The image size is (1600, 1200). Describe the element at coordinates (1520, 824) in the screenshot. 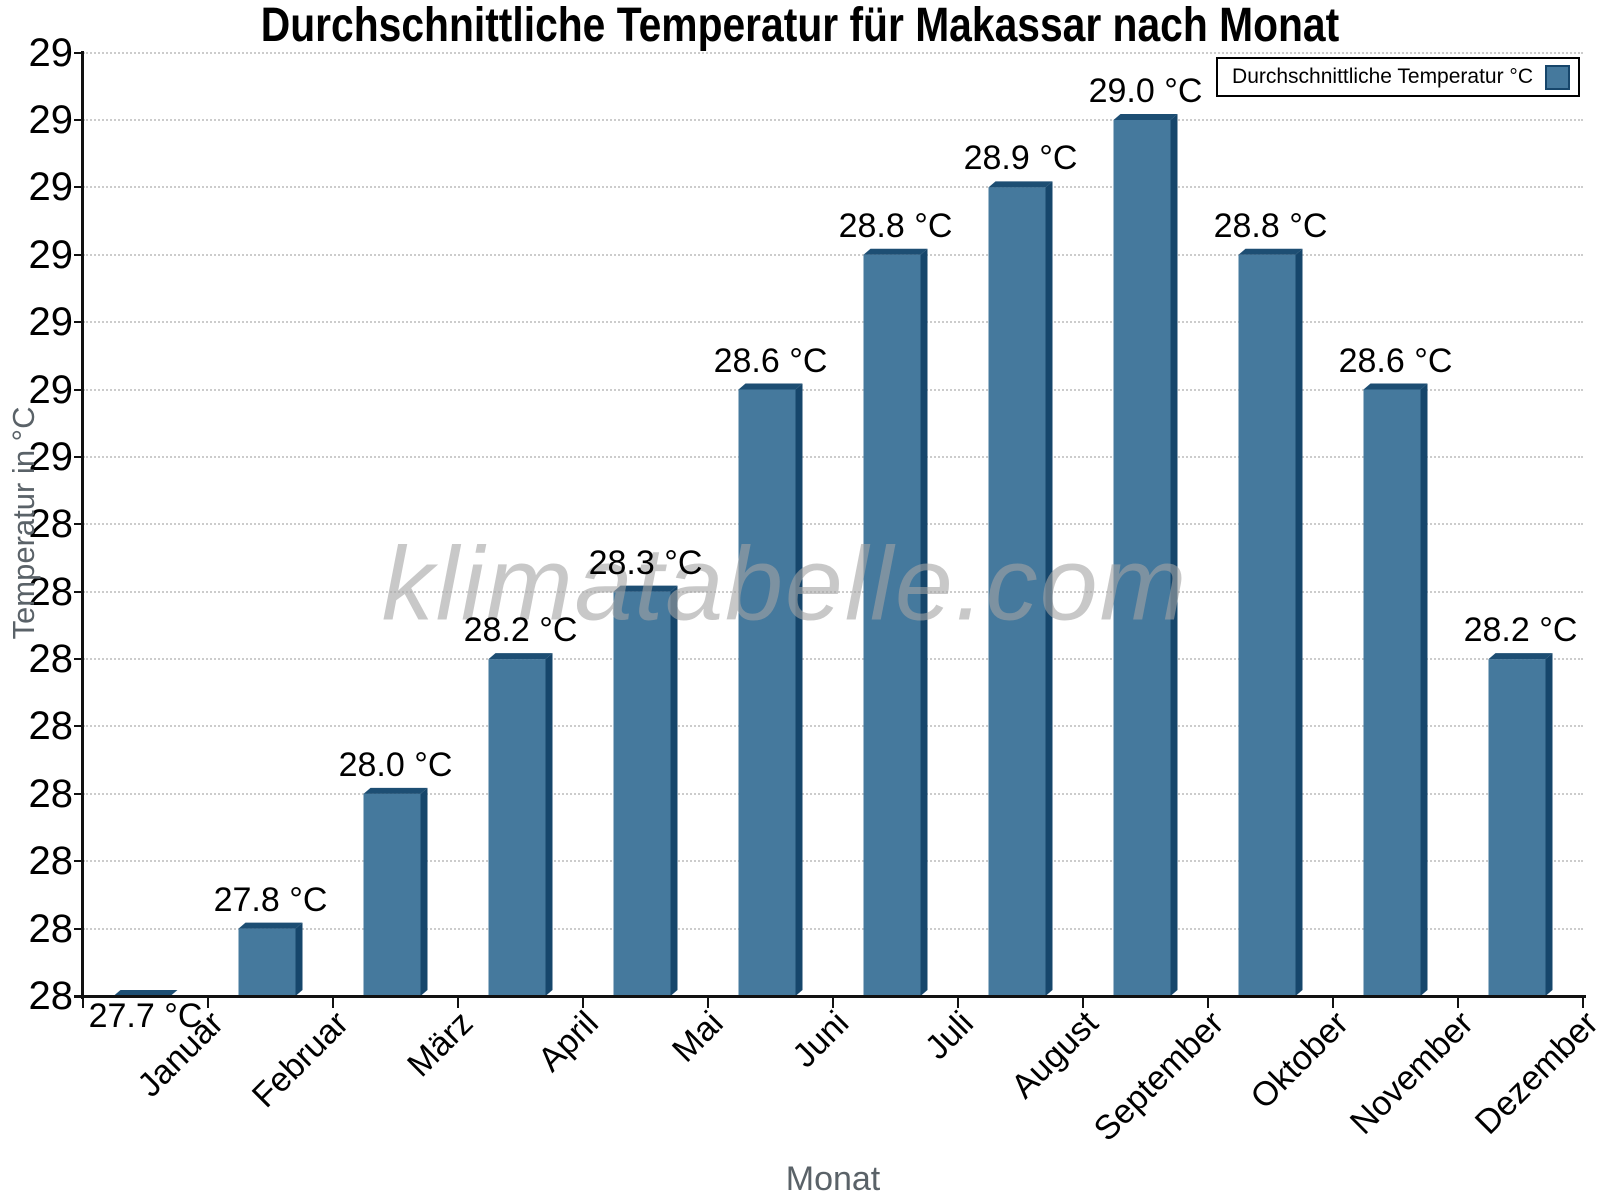

I see `bar-dezember` at that location.